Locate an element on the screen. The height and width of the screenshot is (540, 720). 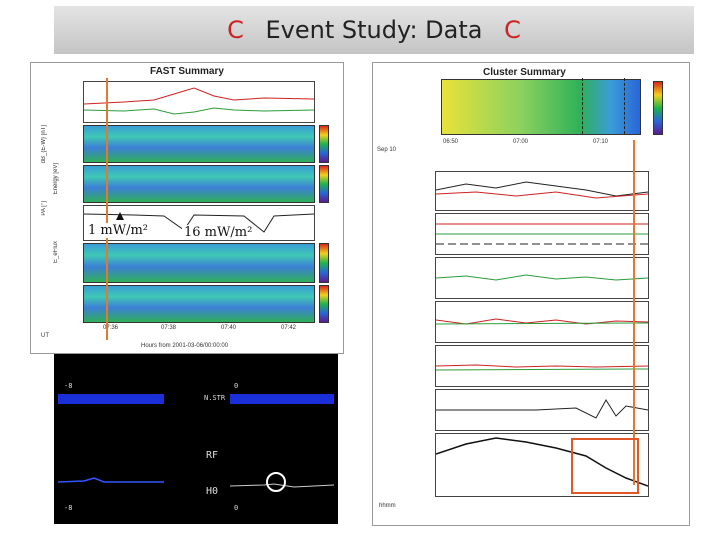
annotation-16mw: 16 mW/m² is located at coordinates (218, 232).